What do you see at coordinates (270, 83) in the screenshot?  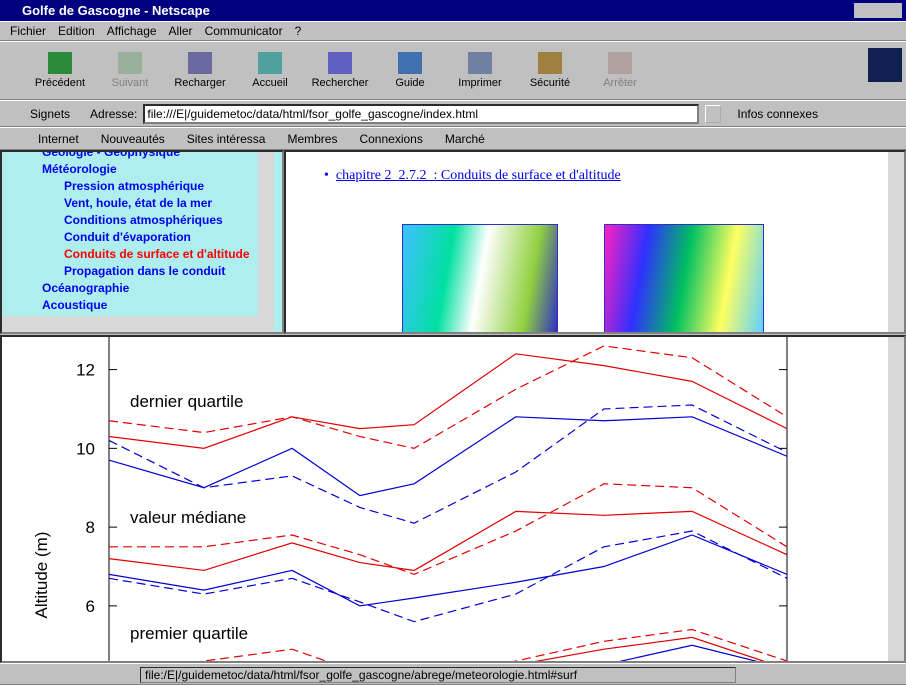 I see `button-label: Accueil` at bounding box center [270, 83].